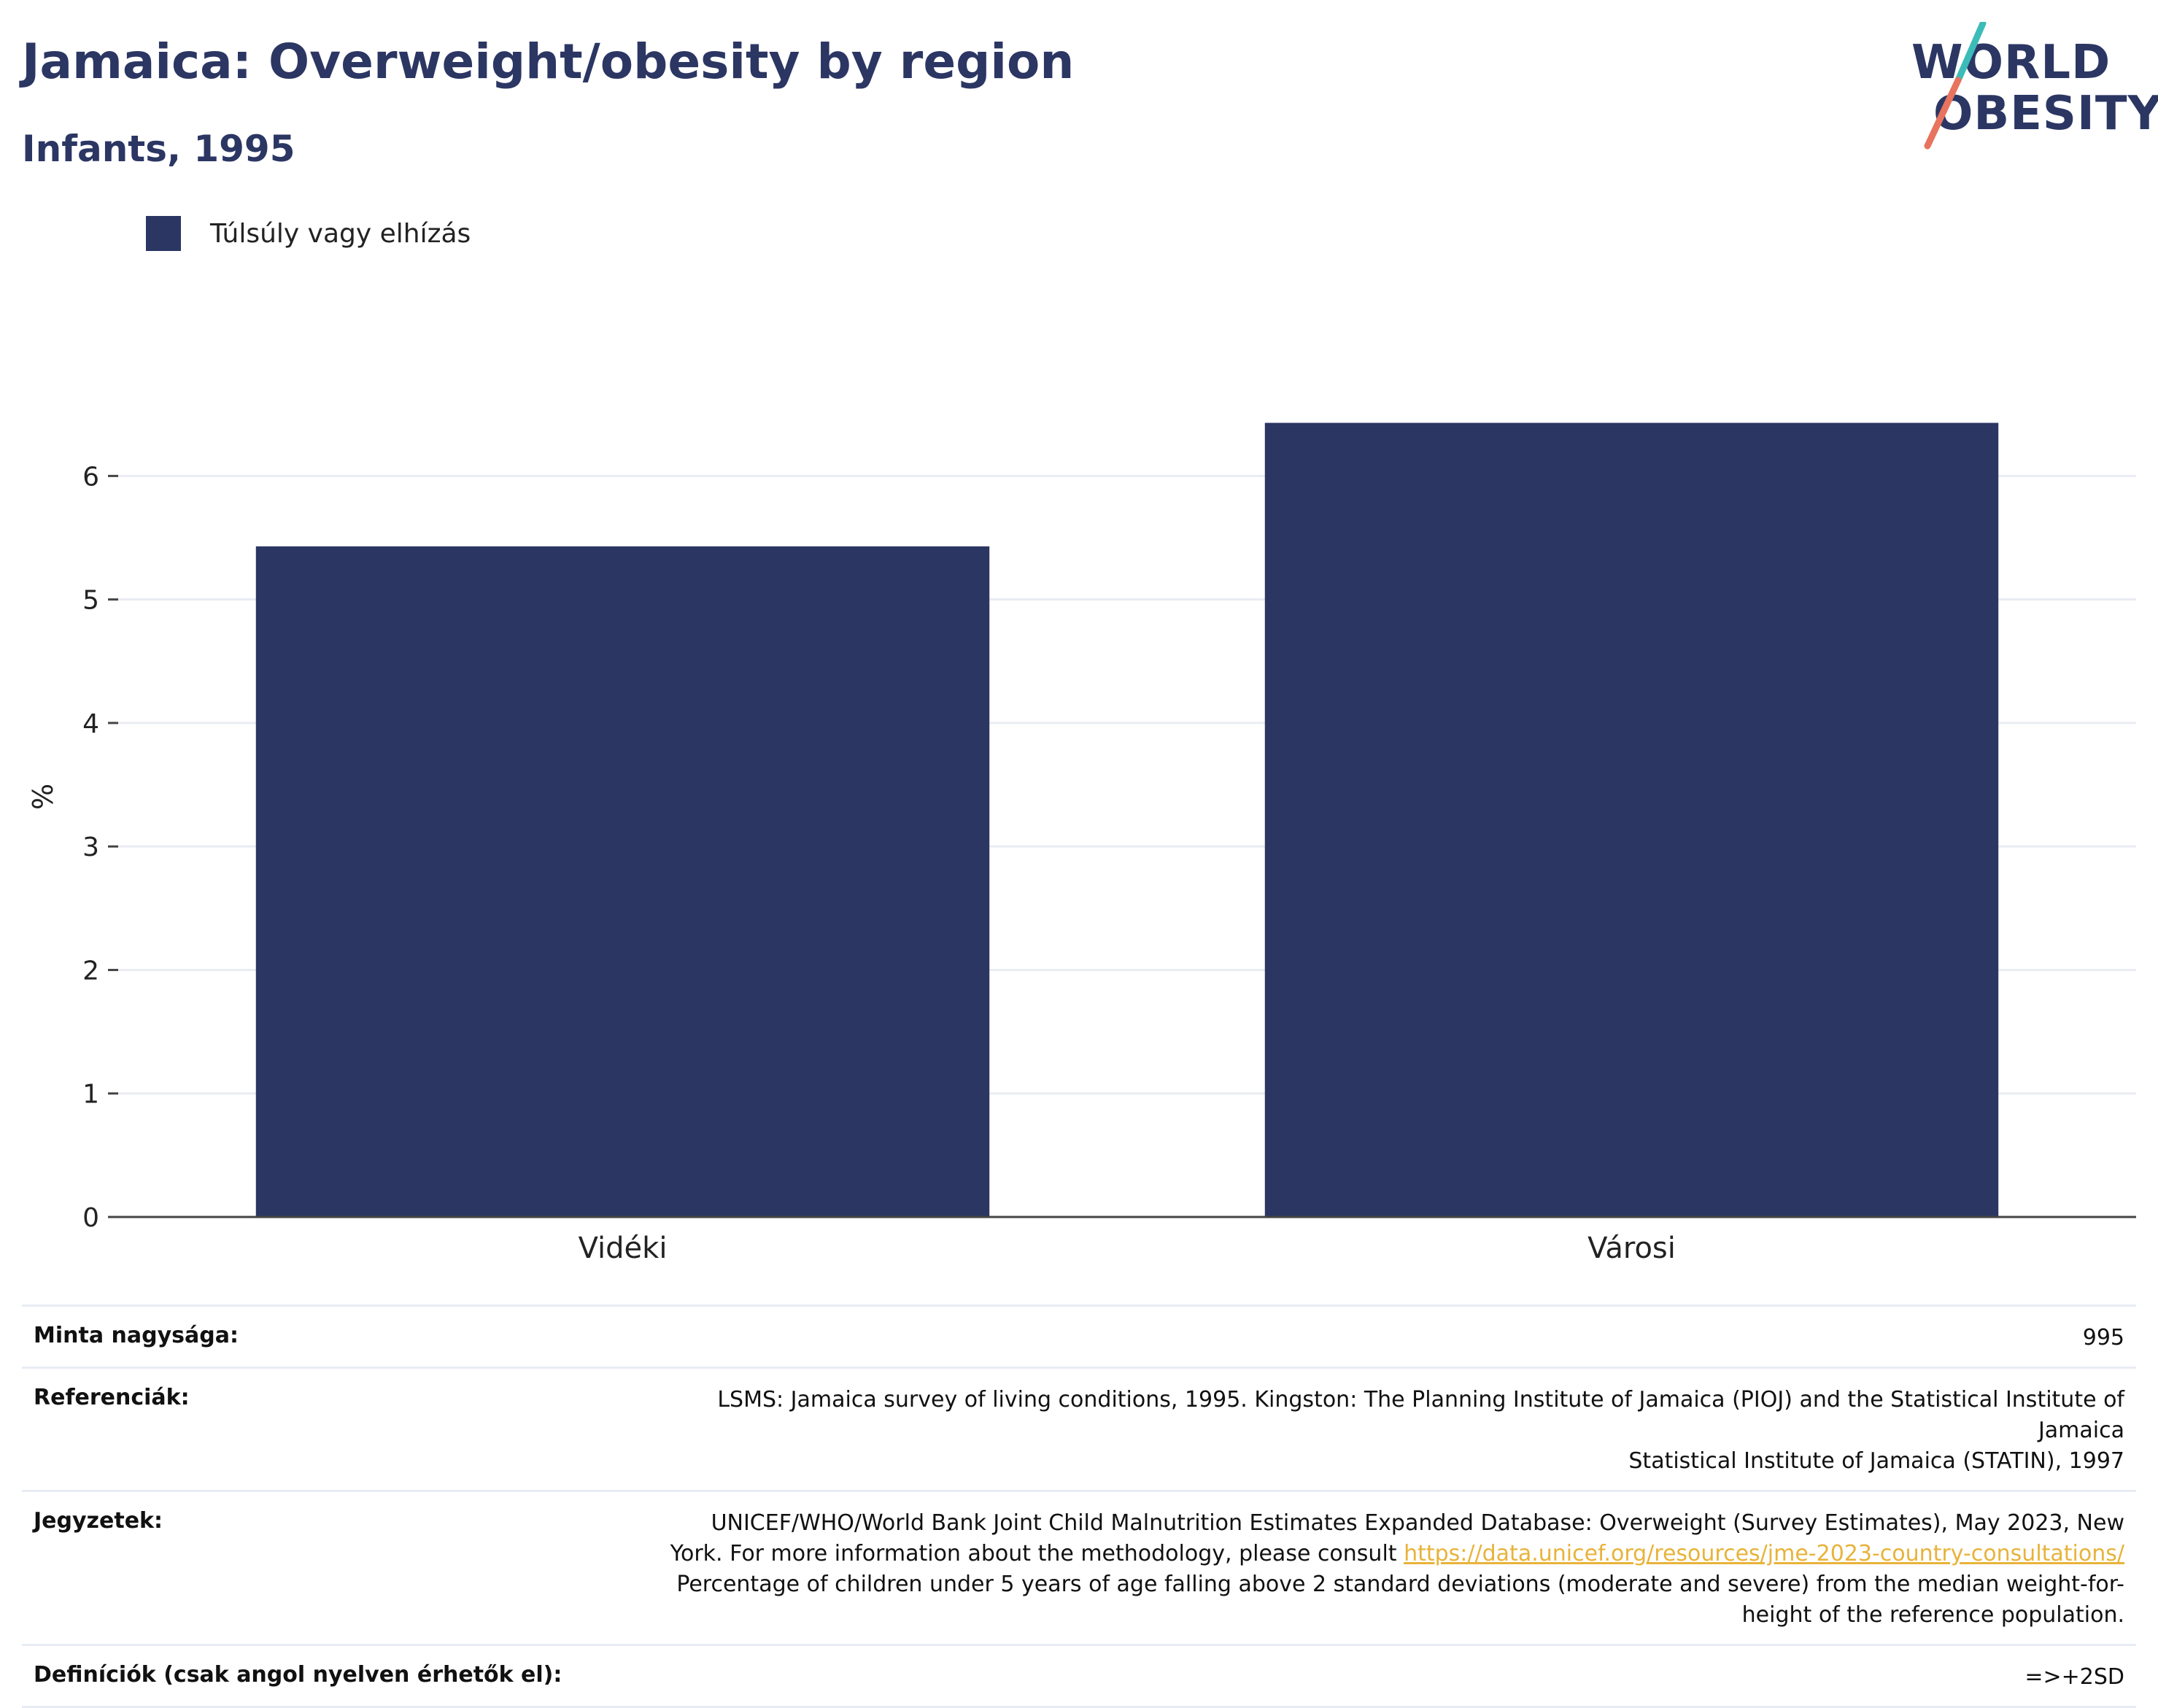  I want to click on logo-slash-icon, so click(1955, 86).